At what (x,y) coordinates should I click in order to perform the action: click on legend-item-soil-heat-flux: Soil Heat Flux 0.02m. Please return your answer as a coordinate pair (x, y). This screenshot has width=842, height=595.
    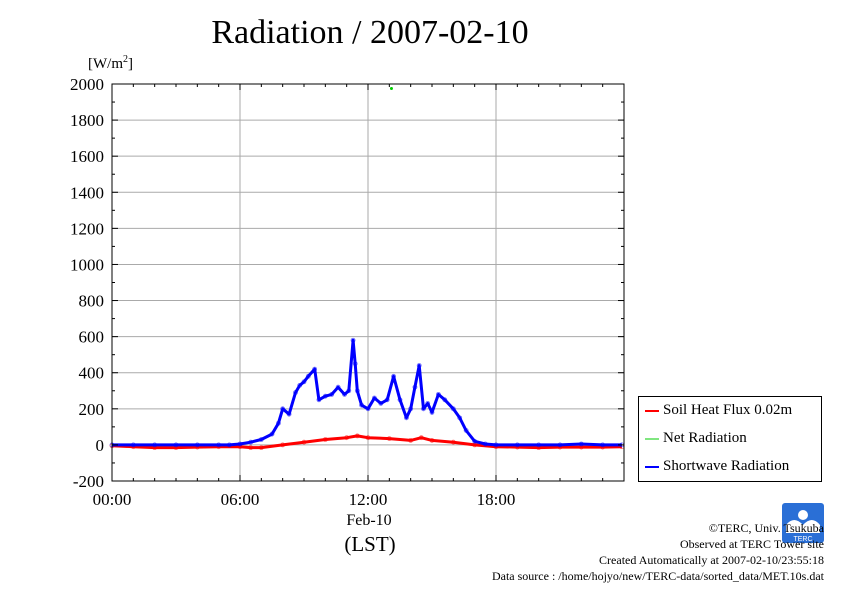
    Looking at the image, I should click on (718, 410).